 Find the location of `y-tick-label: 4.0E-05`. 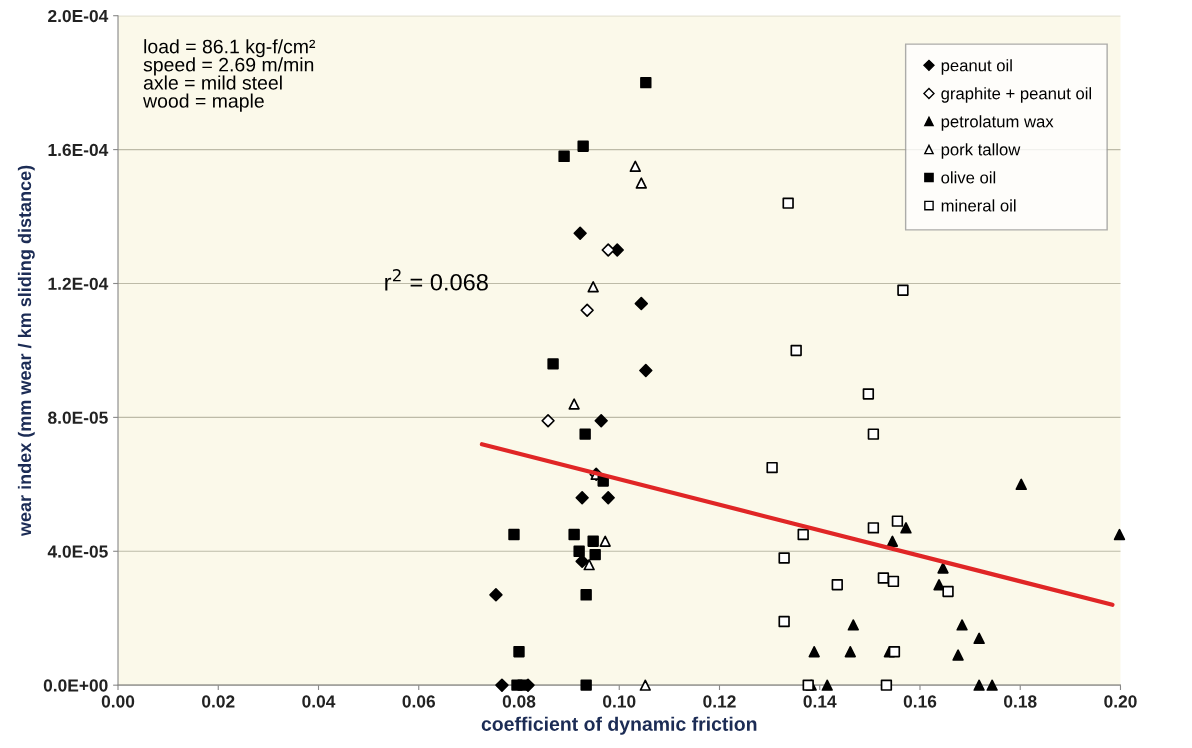

y-tick-label: 4.0E-05 is located at coordinates (77, 551).